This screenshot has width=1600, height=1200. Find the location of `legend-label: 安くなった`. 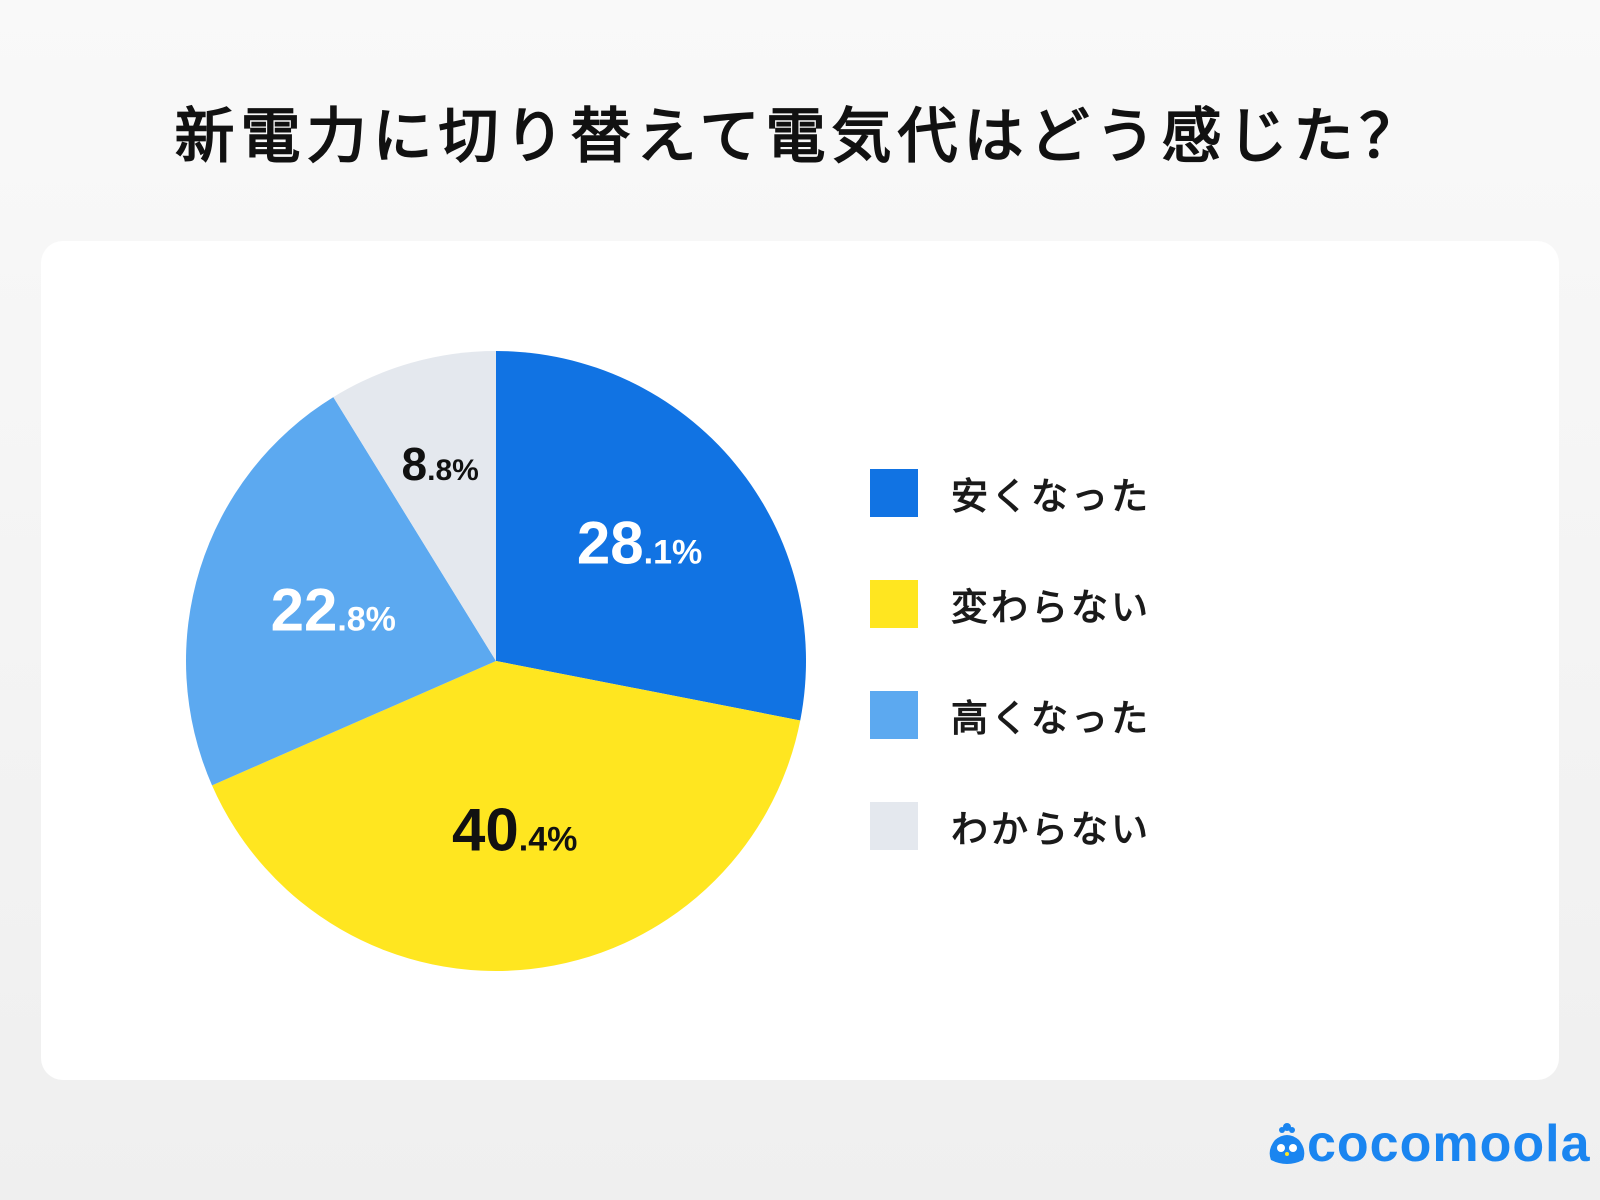

legend-label: 安くなった is located at coordinates (1051, 496).